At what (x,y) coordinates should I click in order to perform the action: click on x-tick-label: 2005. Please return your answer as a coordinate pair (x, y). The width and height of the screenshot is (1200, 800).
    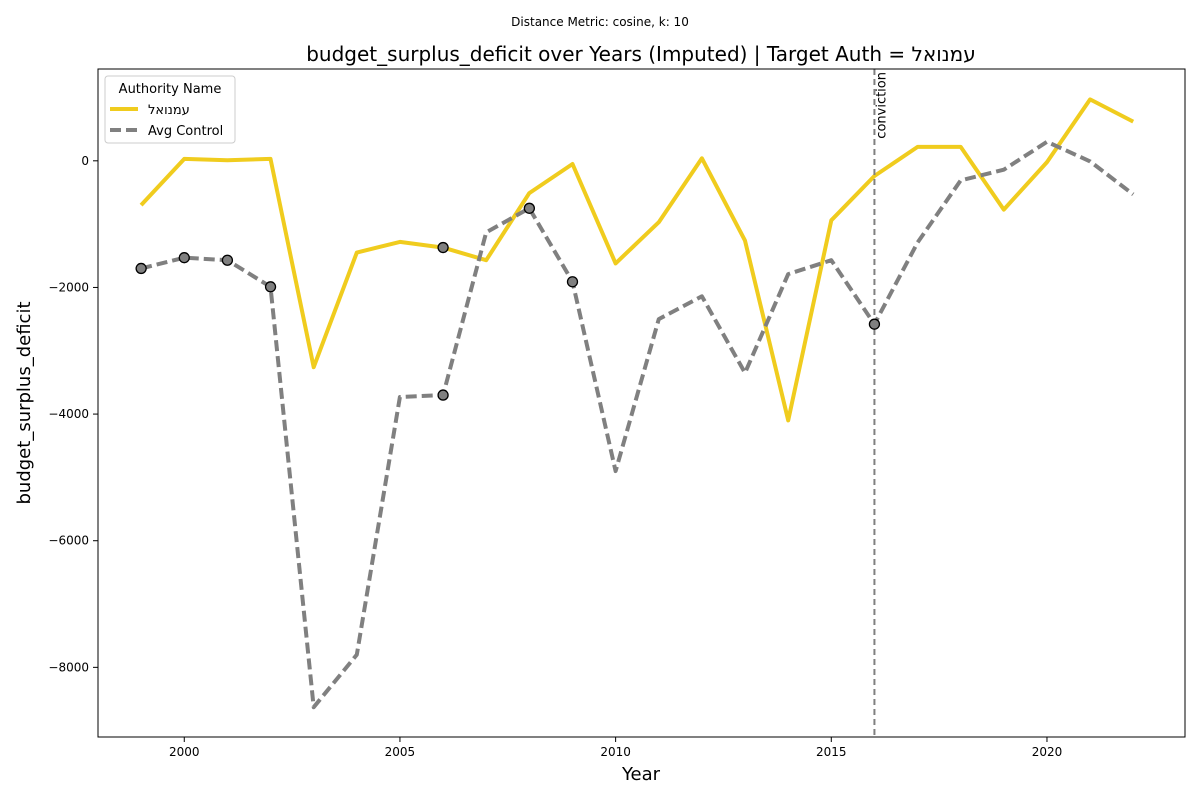
    Looking at the image, I should click on (400, 752).